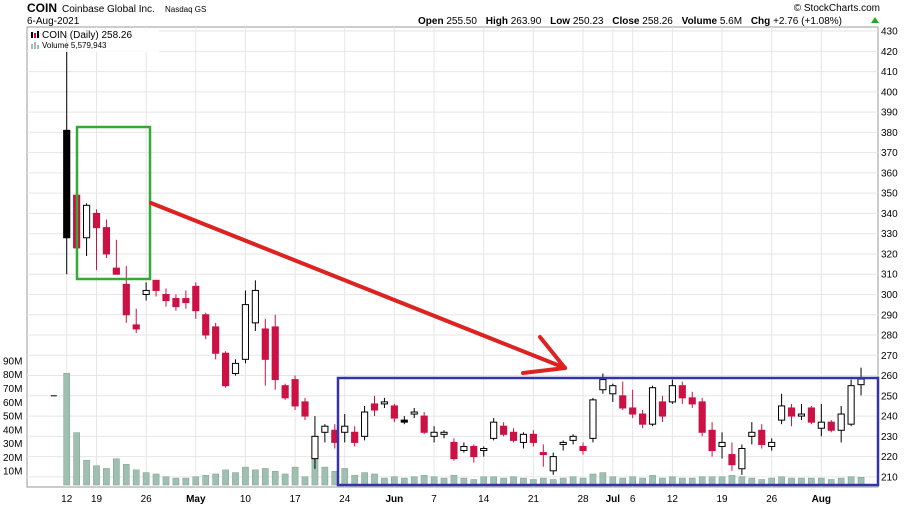 The image size is (910, 511). Describe the element at coordinates (12, 417) in the screenshot. I see `volume-tick-label: 50M` at that location.